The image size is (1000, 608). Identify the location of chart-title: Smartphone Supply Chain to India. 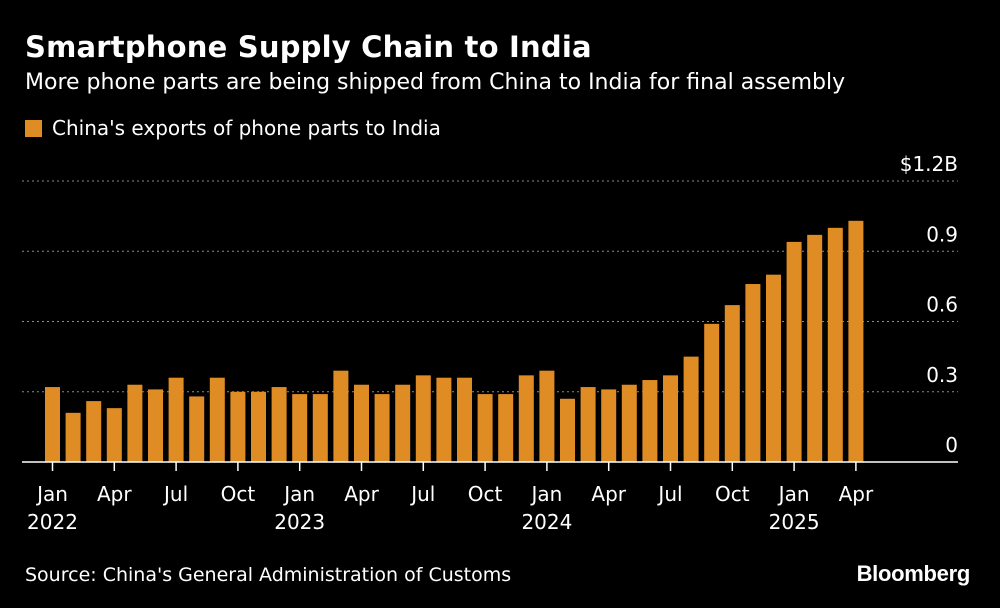
(308, 47).